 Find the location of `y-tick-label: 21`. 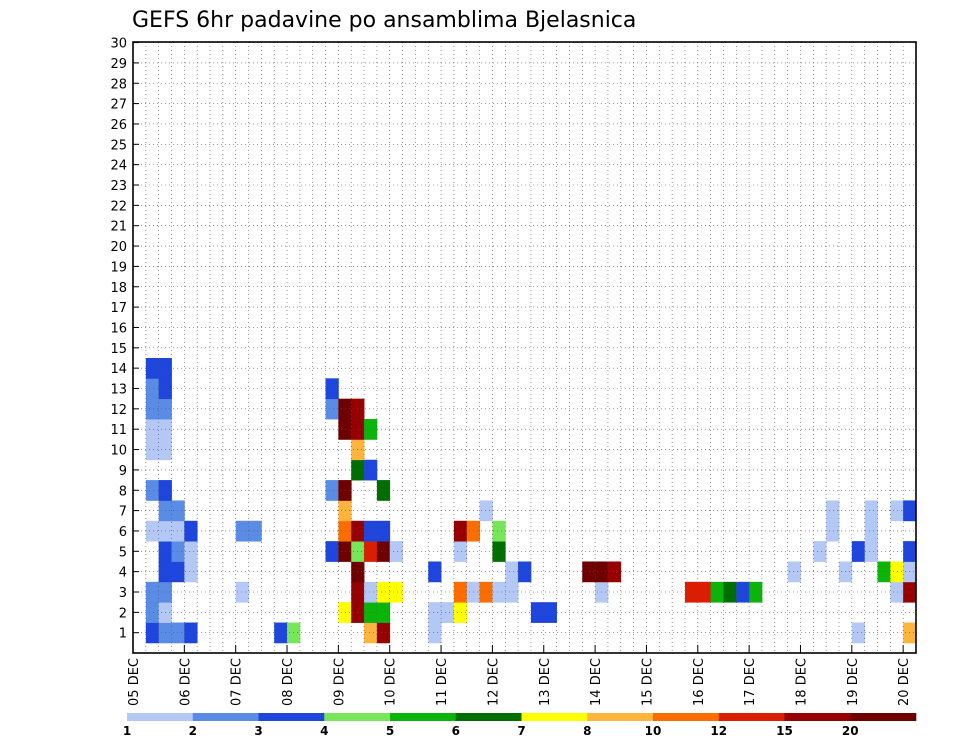

y-tick-label: 21 is located at coordinates (118, 227).